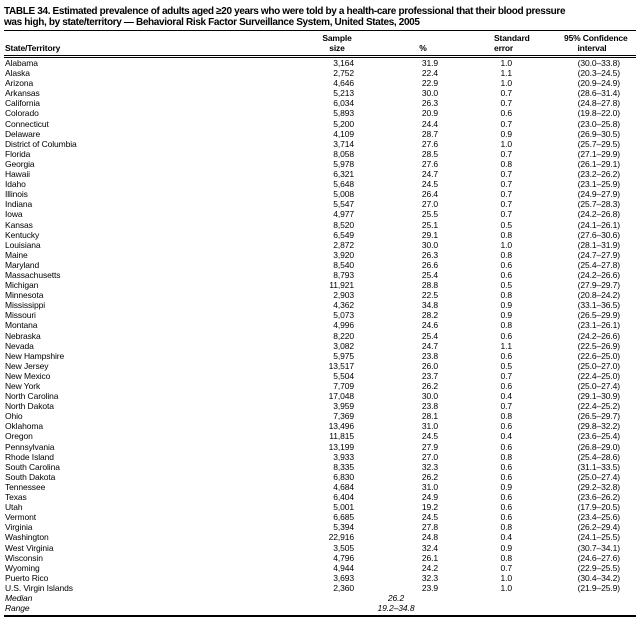 The width and height of the screenshot is (640, 628). I want to click on cell-state: North Carolina, so click(32, 396).